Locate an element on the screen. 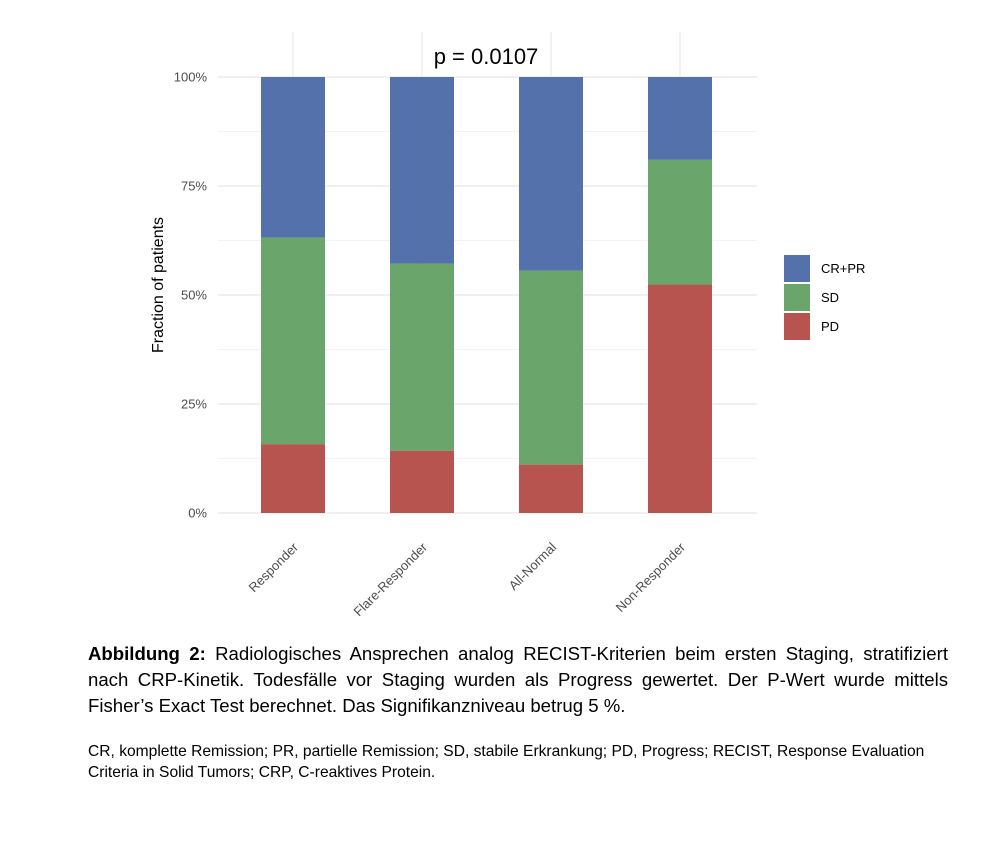 The width and height of the screenshot is (999, 863). x-tick-label: Non-Responder is located at coordinates (651, 577).